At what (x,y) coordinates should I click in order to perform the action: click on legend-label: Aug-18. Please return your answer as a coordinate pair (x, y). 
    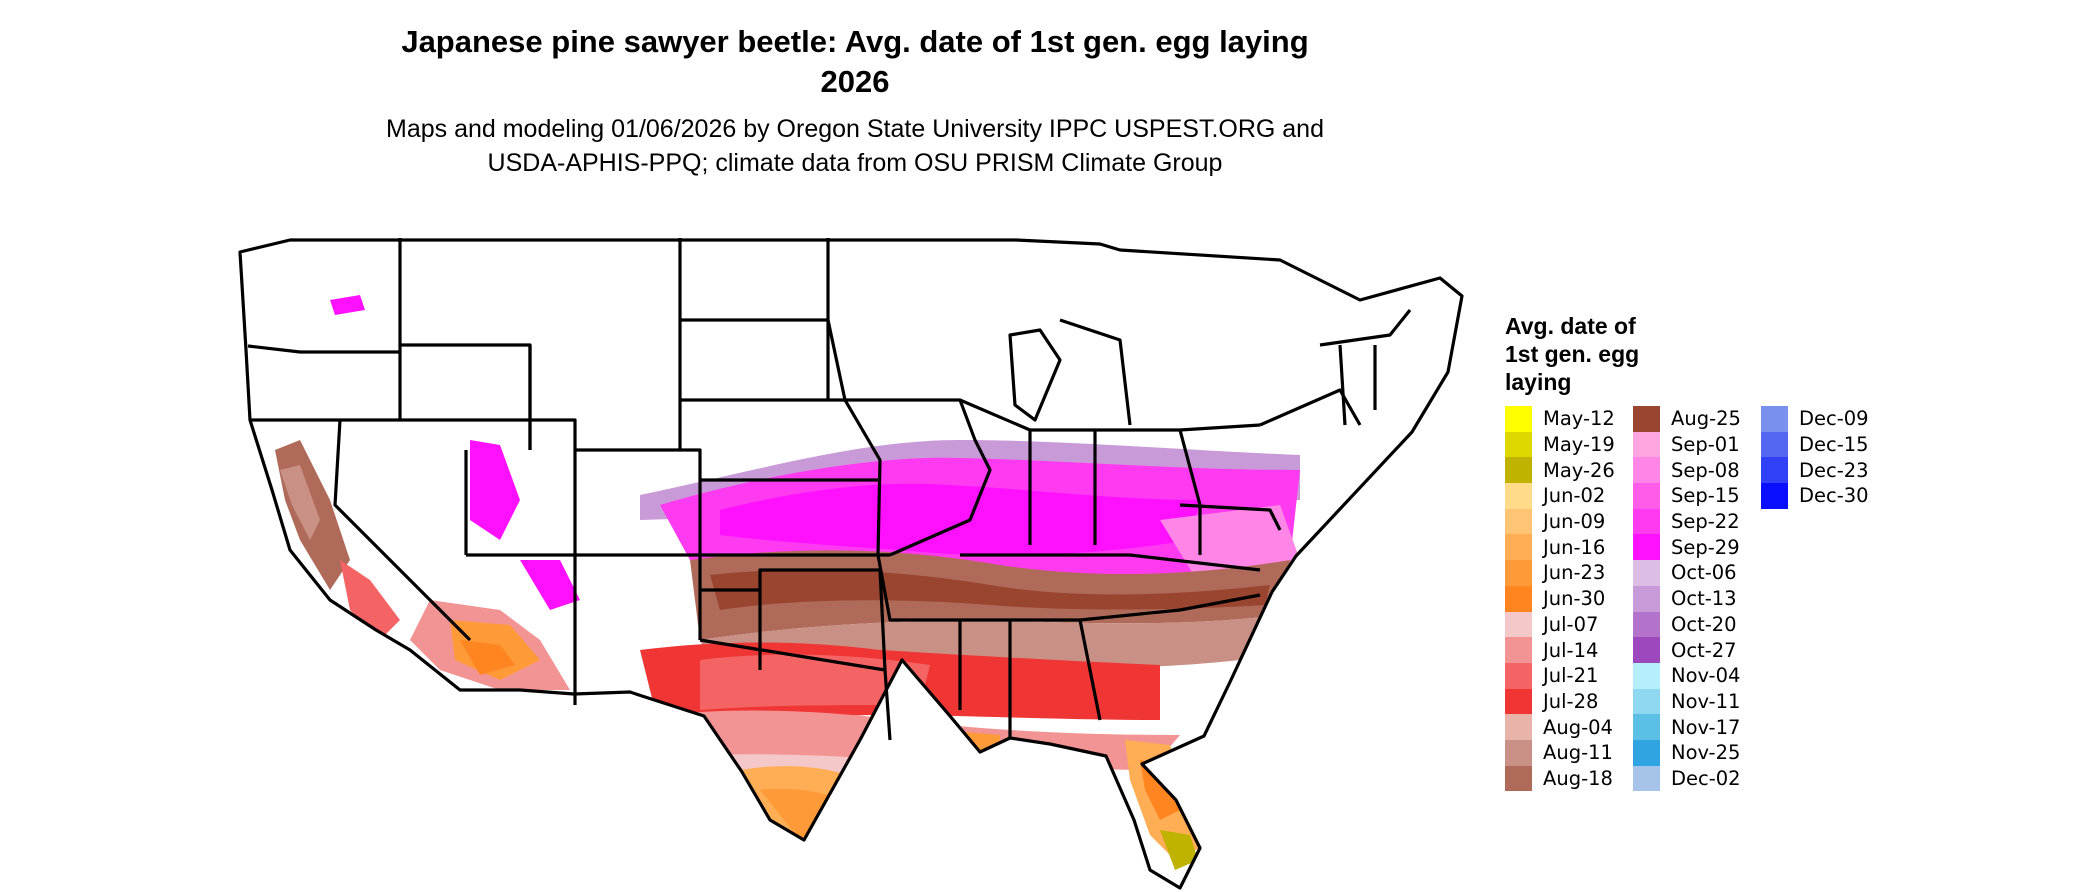
    Looking at the image, I should click on (1578, 778).